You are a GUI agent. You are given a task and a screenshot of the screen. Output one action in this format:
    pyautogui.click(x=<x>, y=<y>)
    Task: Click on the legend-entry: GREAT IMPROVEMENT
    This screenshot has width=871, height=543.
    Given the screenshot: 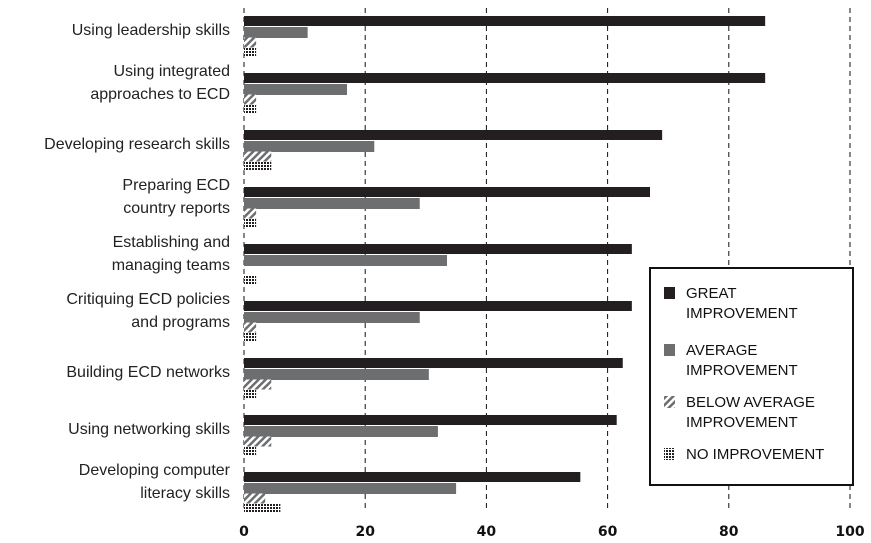 What is the action you would take?
    pyautogui.click(x=742, y=303)
    